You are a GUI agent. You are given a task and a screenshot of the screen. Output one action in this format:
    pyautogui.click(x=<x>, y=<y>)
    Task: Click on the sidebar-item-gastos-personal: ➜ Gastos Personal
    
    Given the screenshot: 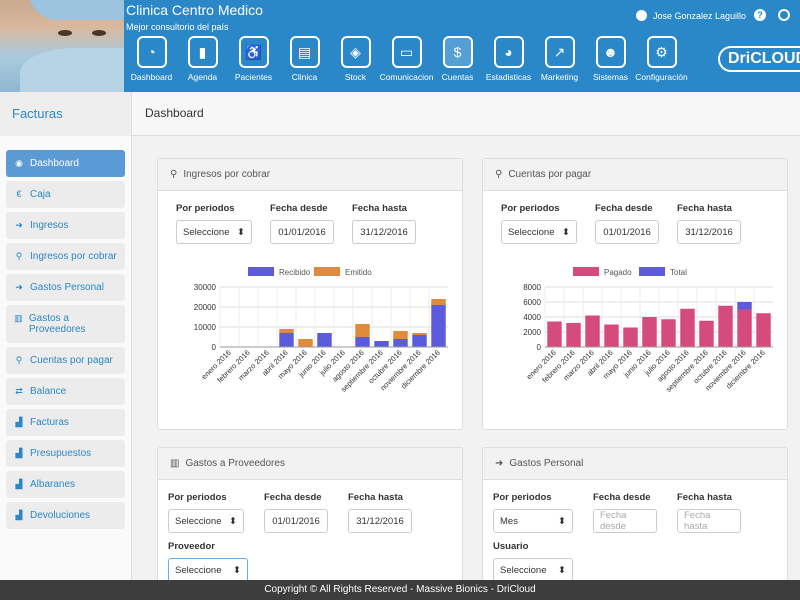 What is the action you would take?
    pyautogui.click(x=65, y=287)
    